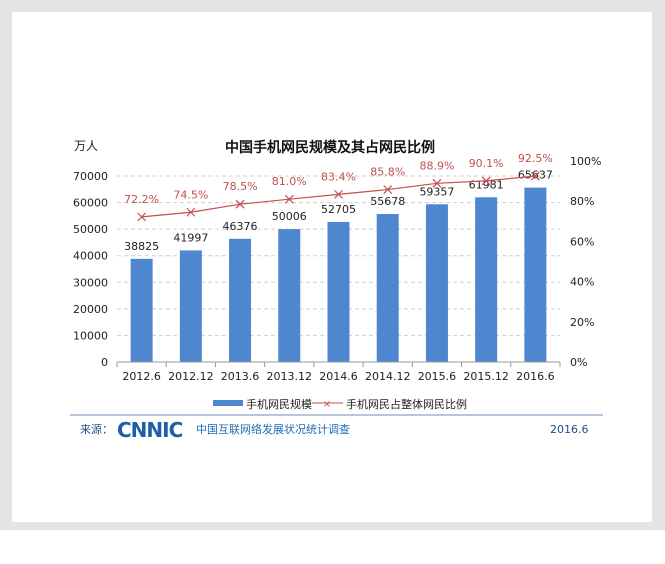 This screenshot has height=564, width=665. I want to click on bar-value-label: 65637, so click(535, 175).